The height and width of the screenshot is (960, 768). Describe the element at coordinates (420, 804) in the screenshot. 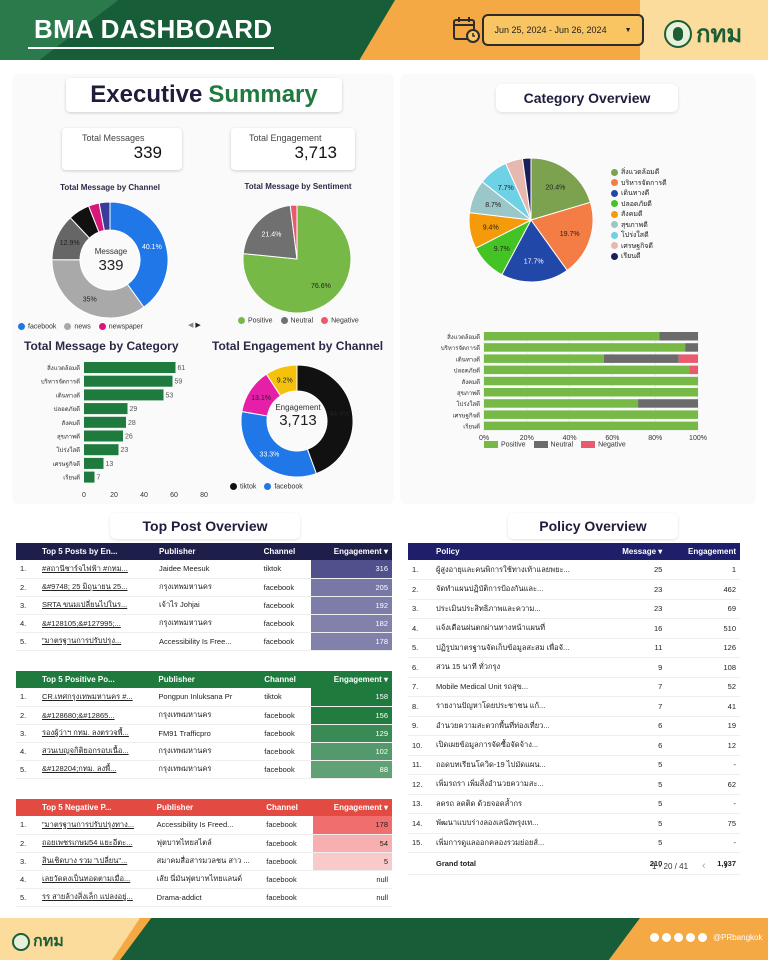

I see `row-index: 13.` at that location.